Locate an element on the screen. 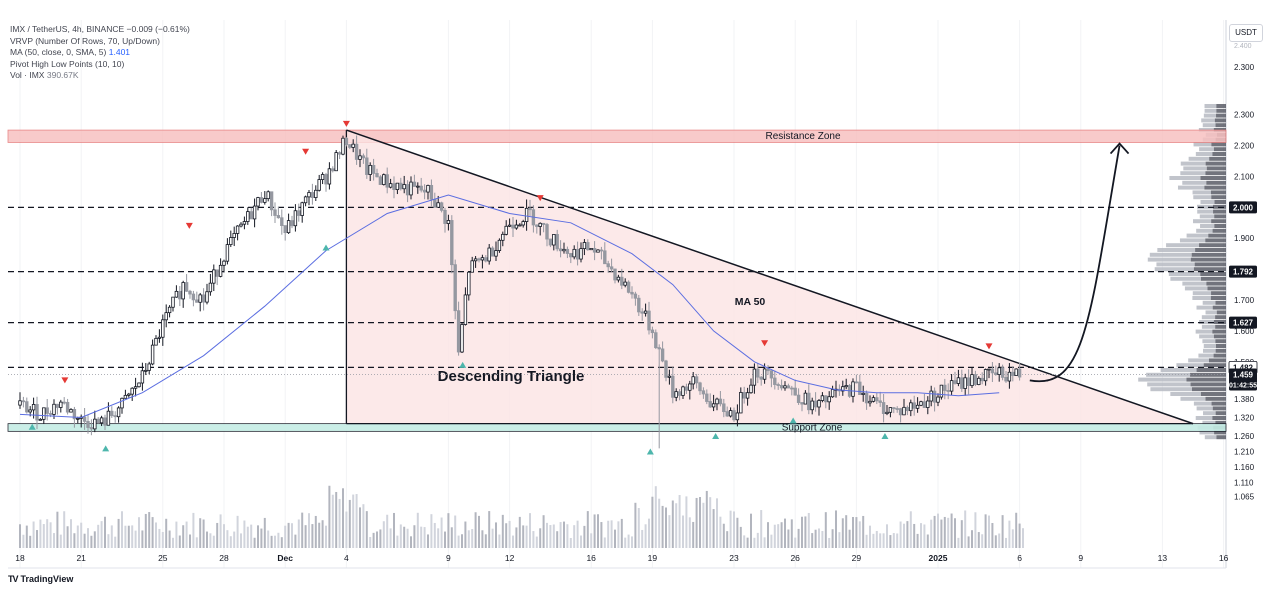  legend-vol-row: Vol · IMX 390.67K is located at coordinates (100, 76).